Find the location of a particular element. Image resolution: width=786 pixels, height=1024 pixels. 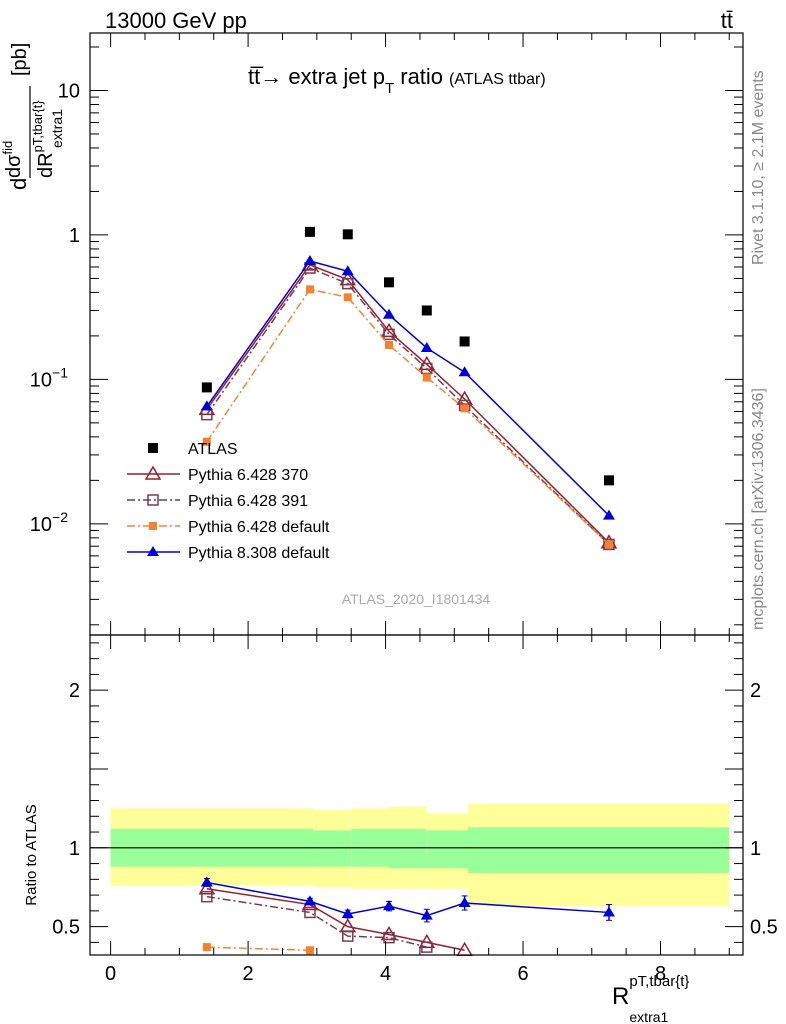

energy-label: 13000 GeV pp is located at coordinates (176, 20).